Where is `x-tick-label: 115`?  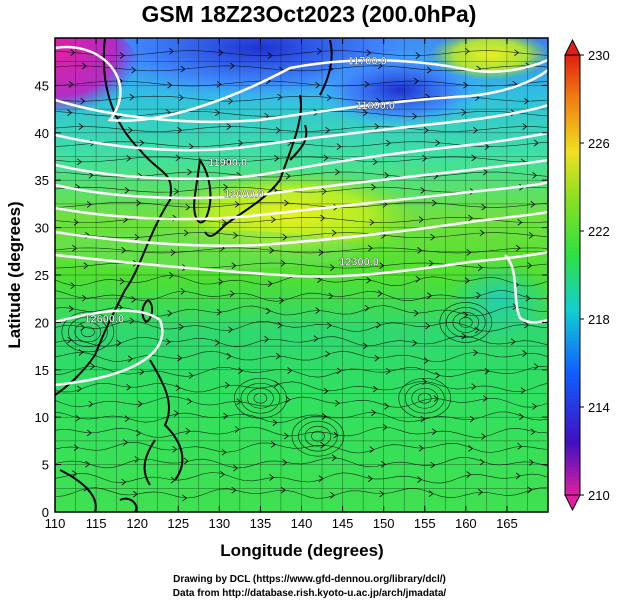 x-tick-label: 115 is located at coordinates (96, 523).